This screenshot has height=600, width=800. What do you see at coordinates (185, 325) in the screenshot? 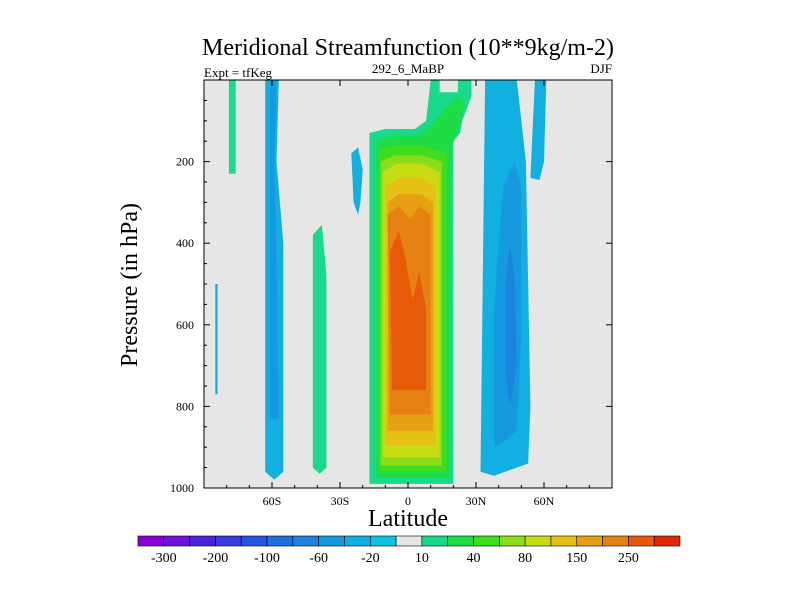
I see `y-tick-label: 600` at bounding box center [185, 325].